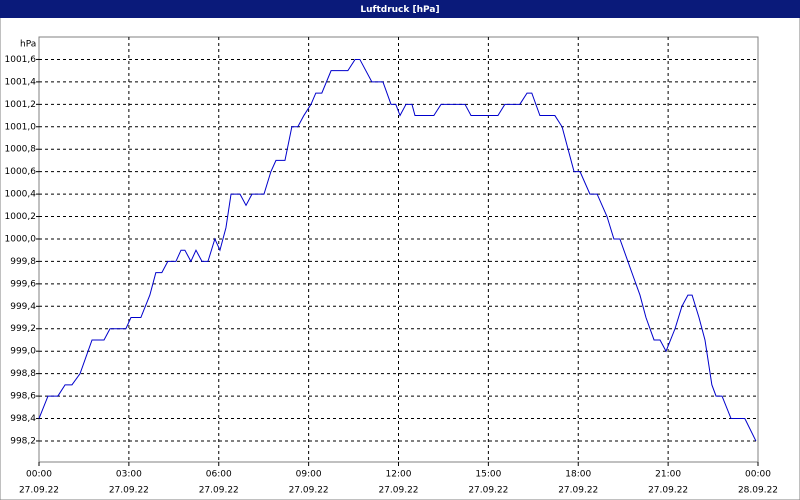 The width and height of the screenshot is (800, 500). Describe the element at coordinates (23, 262) in the screenshot. I see `y-tick-label: 999,8` at that location.